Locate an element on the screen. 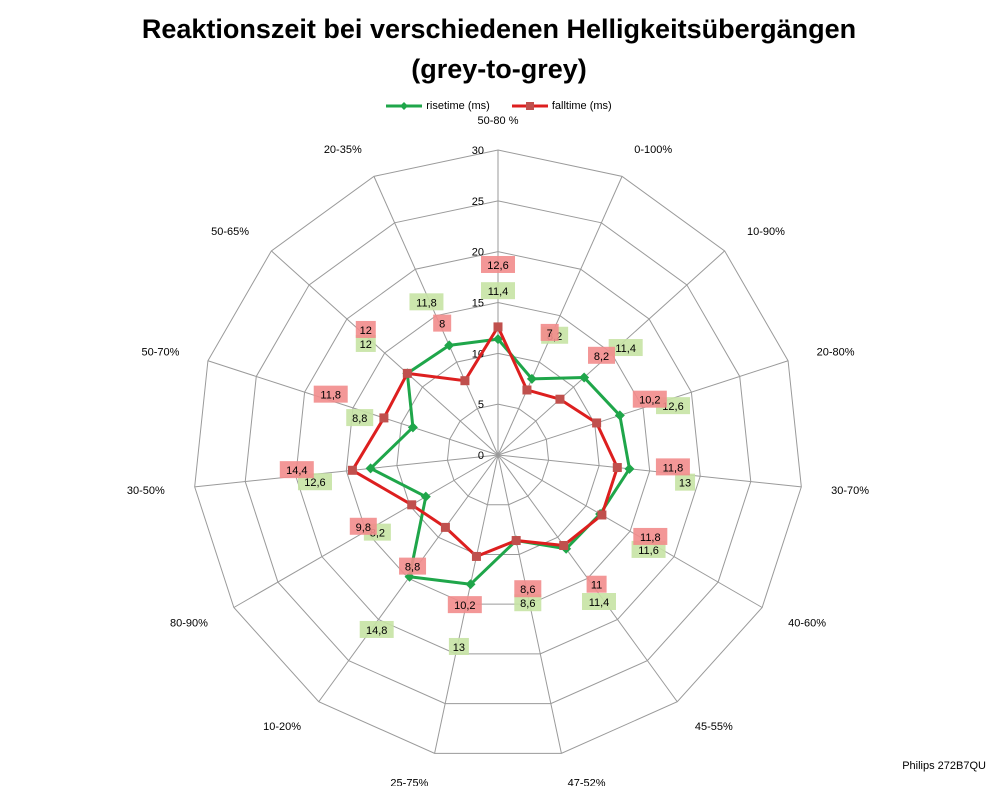 The image size is (998, 786). category-label: 40-60% is located at coordinates (807, 624).